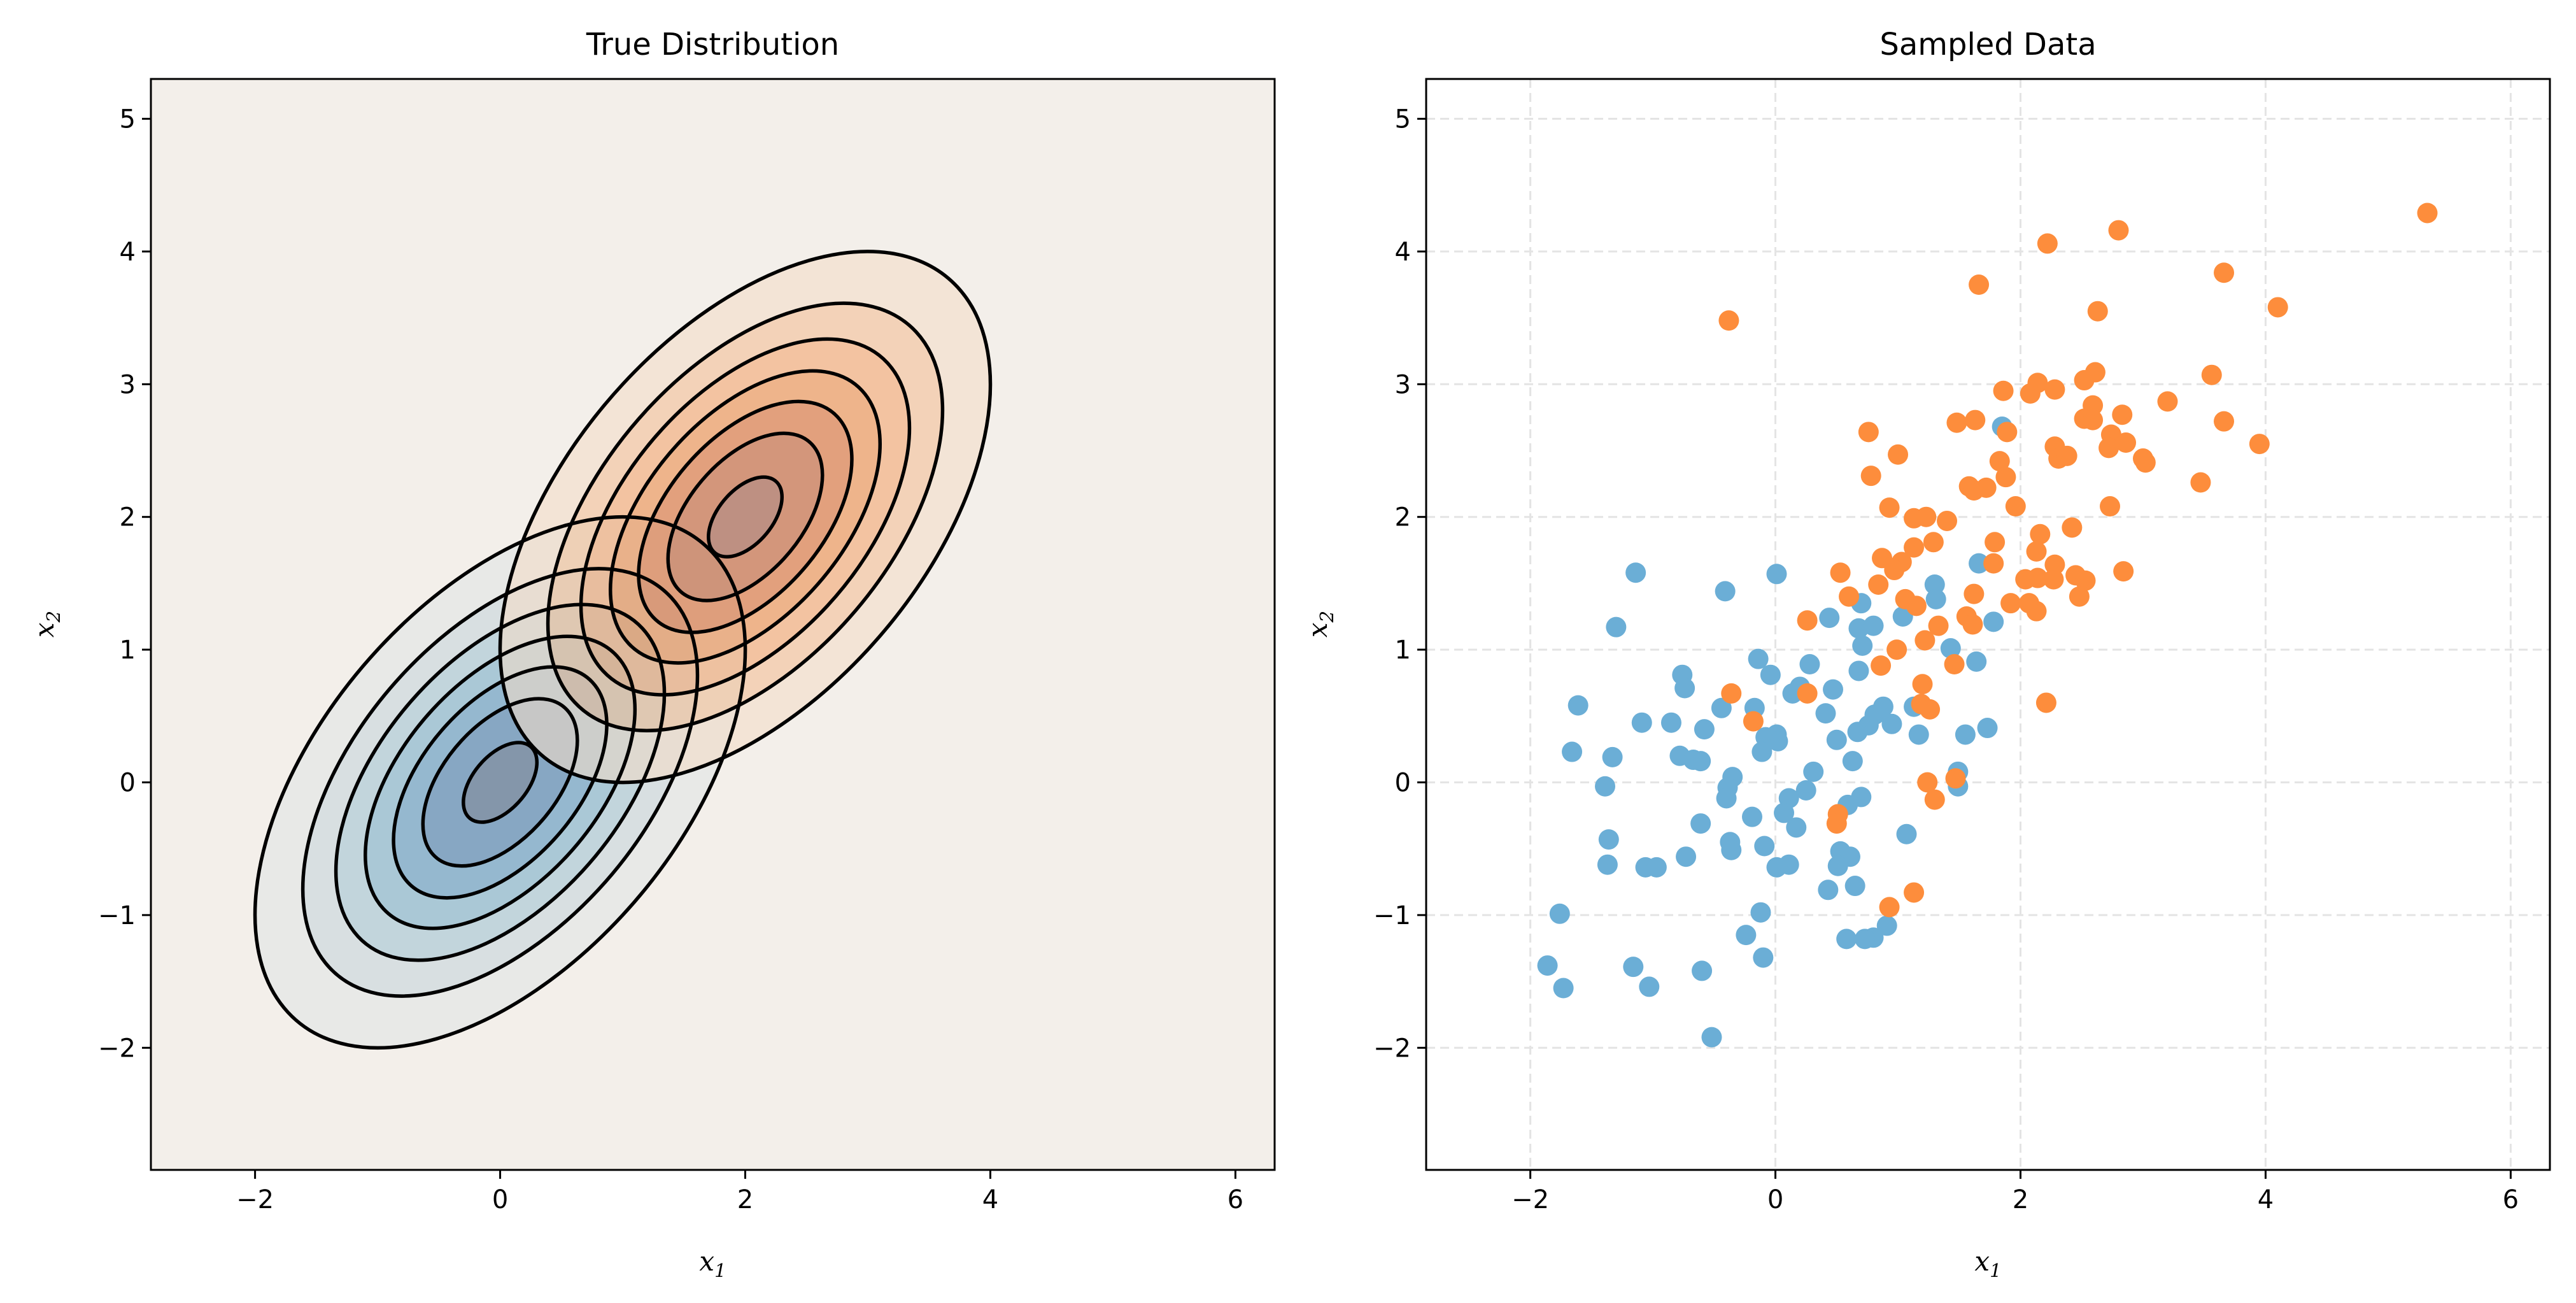  I want to click on y-axis-label-subscript: 2, so click(1327, 617).